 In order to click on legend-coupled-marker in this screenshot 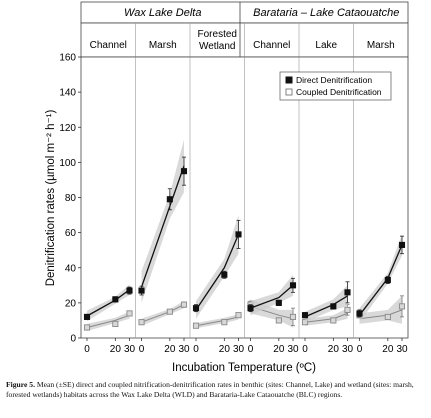, I will do `click(289, 92)`.